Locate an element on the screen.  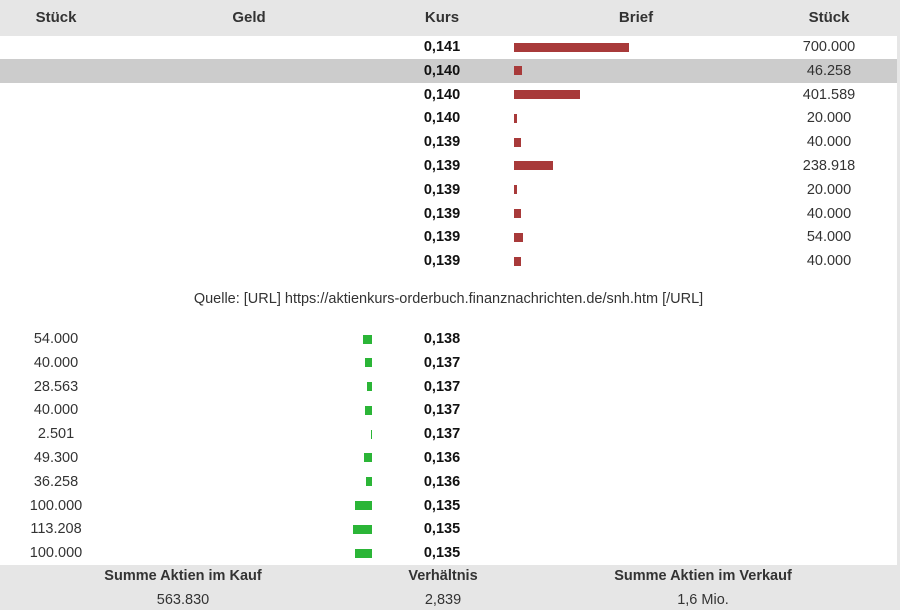
bid-qty: 113.208 is located at coordinates (56, 529).